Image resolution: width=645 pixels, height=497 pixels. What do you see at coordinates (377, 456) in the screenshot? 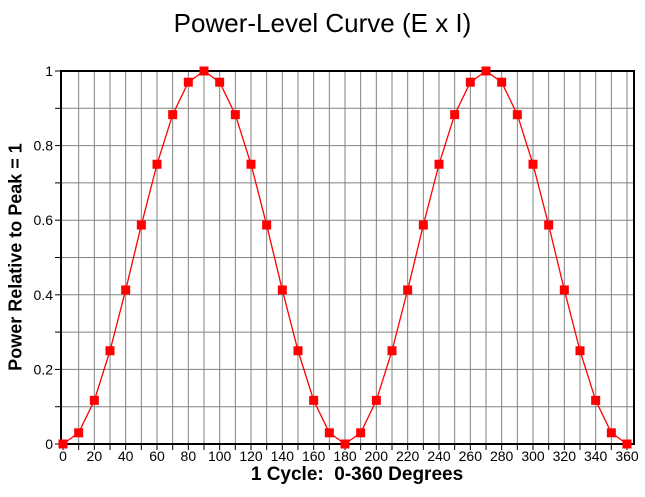
I see `x-tick-label: 200` at bounding box center [377, 456].